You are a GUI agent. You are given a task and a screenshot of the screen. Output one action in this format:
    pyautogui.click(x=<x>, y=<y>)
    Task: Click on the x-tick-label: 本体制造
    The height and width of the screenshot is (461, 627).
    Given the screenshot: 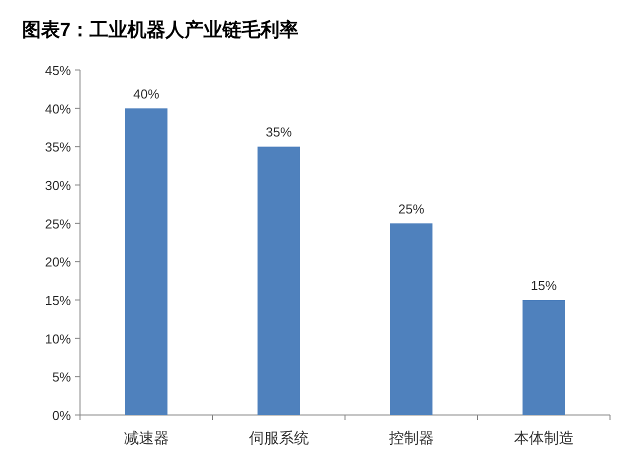 What is the action you would take?
    pyautogui.click(x=544, y=438)
    